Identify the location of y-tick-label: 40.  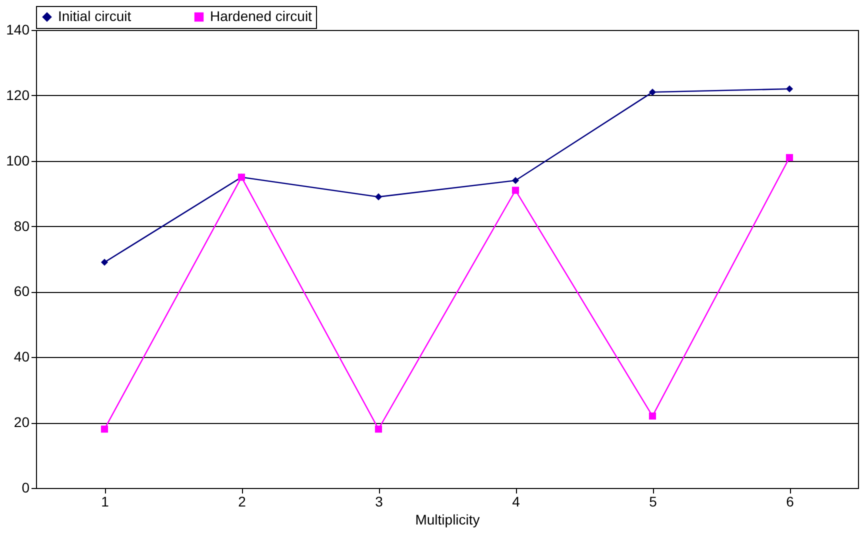
(22, 356).